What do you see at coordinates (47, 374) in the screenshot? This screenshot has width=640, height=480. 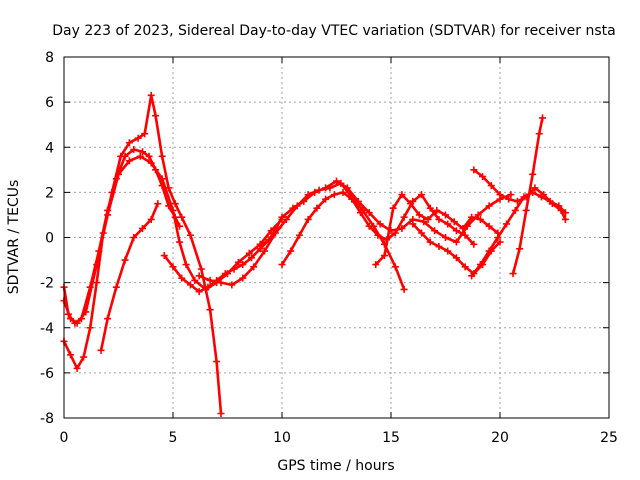 I see `y-tick-label: -6` at bounding box center [47, 374].